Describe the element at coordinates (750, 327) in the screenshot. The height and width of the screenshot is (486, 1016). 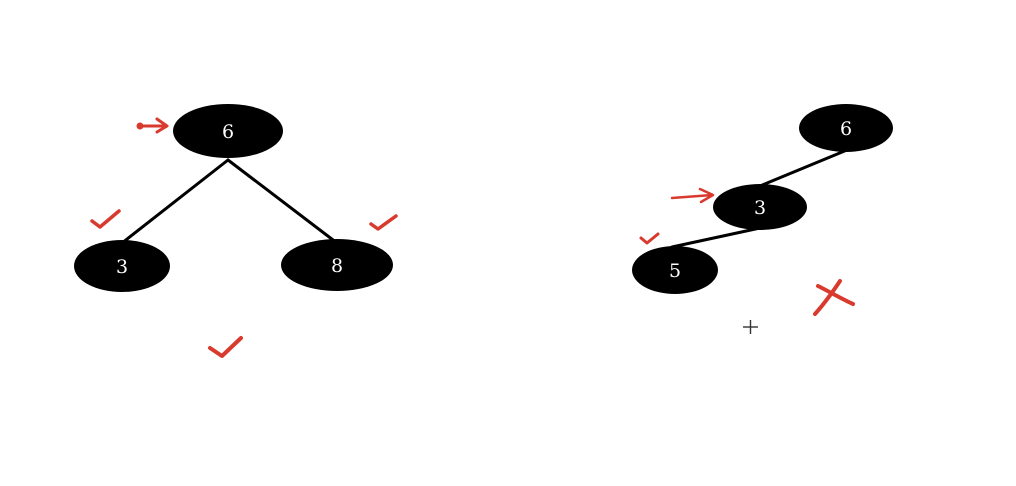
I see `crosshair-cursor-icon` at that location.